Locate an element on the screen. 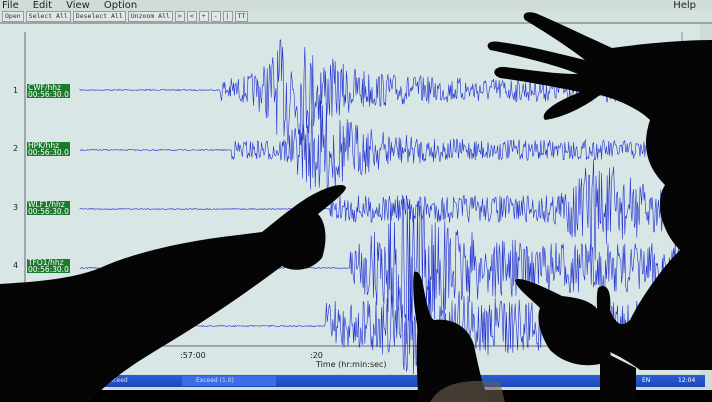 Image resolution: width=712 pixels, height=402 pixels. channel-label-tfo1: TFO1/hhz 00:56:30.0 is located at coordinates (48, 266).